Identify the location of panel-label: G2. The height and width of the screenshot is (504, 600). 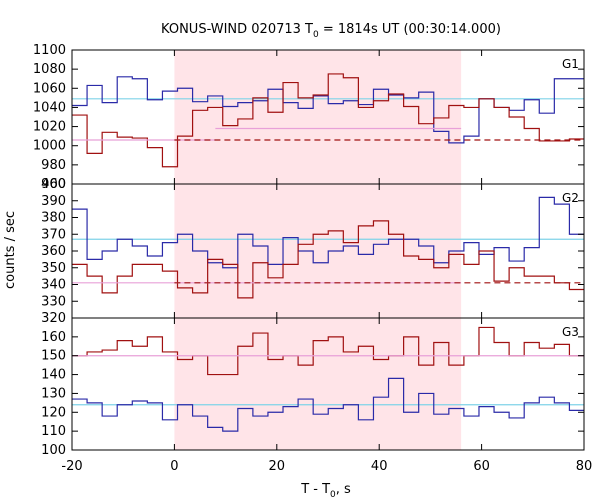
(570, 198).